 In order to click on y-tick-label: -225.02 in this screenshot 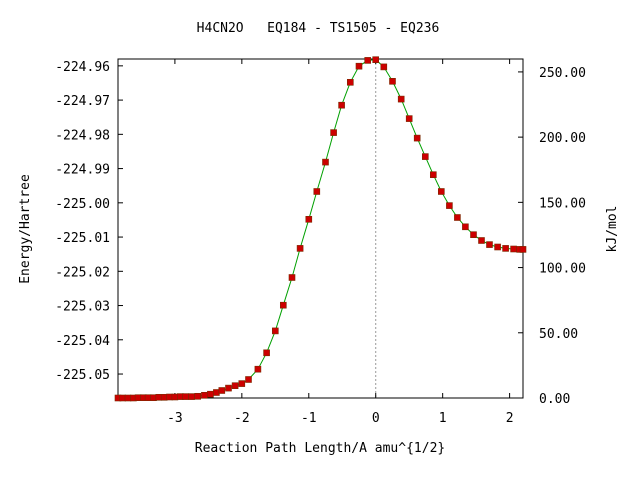, I will do `click(82, 272)`.